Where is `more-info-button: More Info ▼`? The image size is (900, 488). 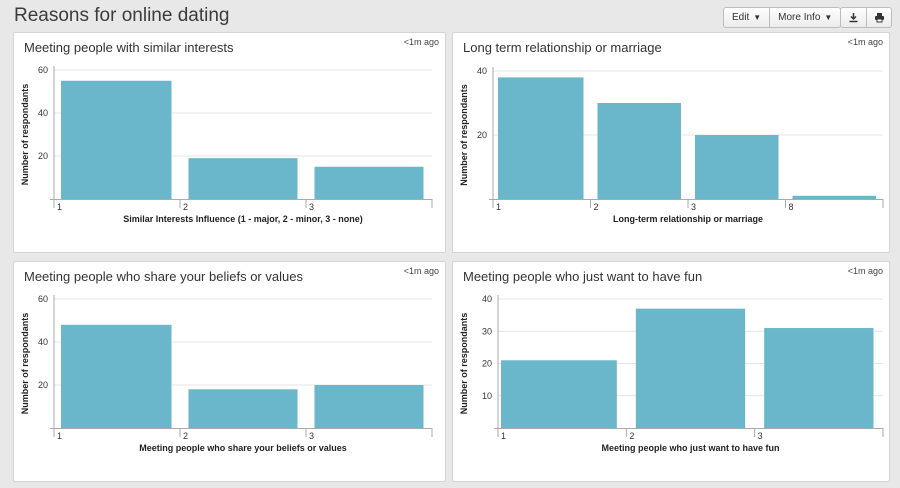
more-info-button: More Info ▼ is located at coordinates (804, 17).